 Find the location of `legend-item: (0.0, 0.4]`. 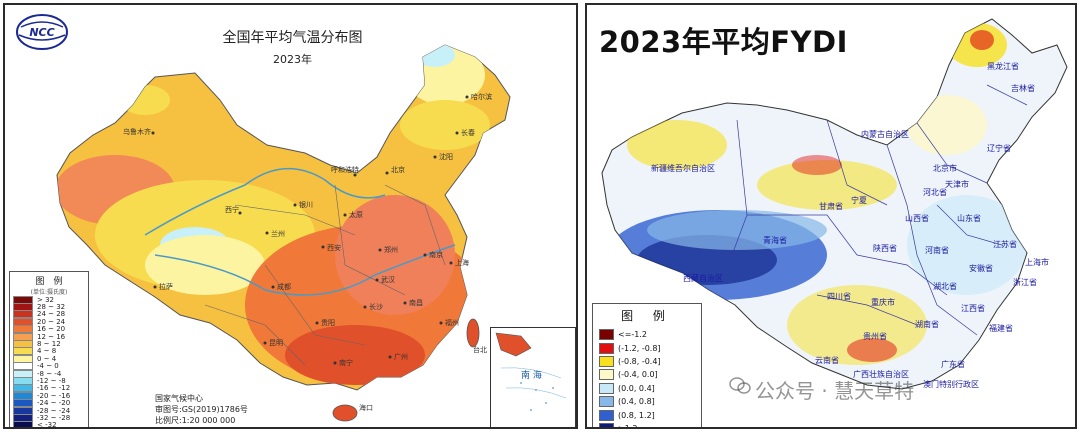

legend-item: (0.0, 0.4] is located at coordinates (650, 388).